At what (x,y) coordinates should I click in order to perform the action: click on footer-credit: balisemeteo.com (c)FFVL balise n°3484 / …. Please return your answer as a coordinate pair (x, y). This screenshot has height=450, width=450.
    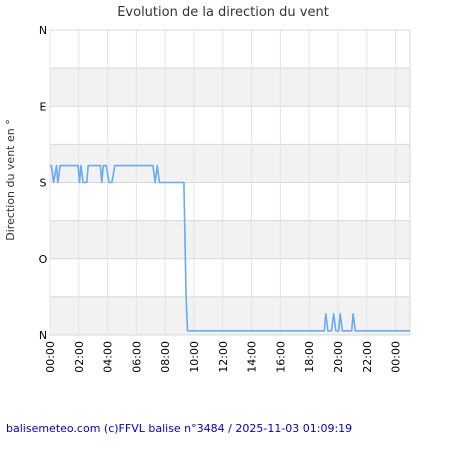
    Looking at the image, I should click on (179, 428).